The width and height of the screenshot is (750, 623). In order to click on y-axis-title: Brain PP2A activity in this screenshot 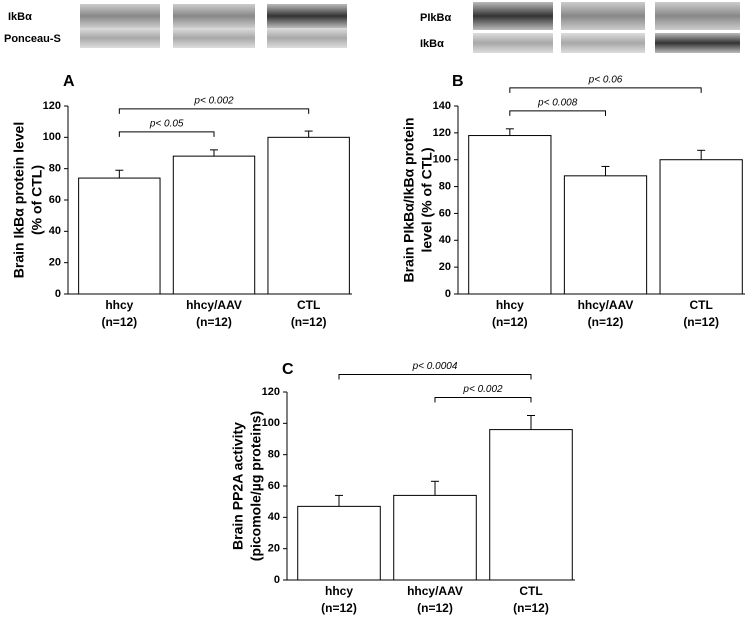, I will do `click(238, 486)`.